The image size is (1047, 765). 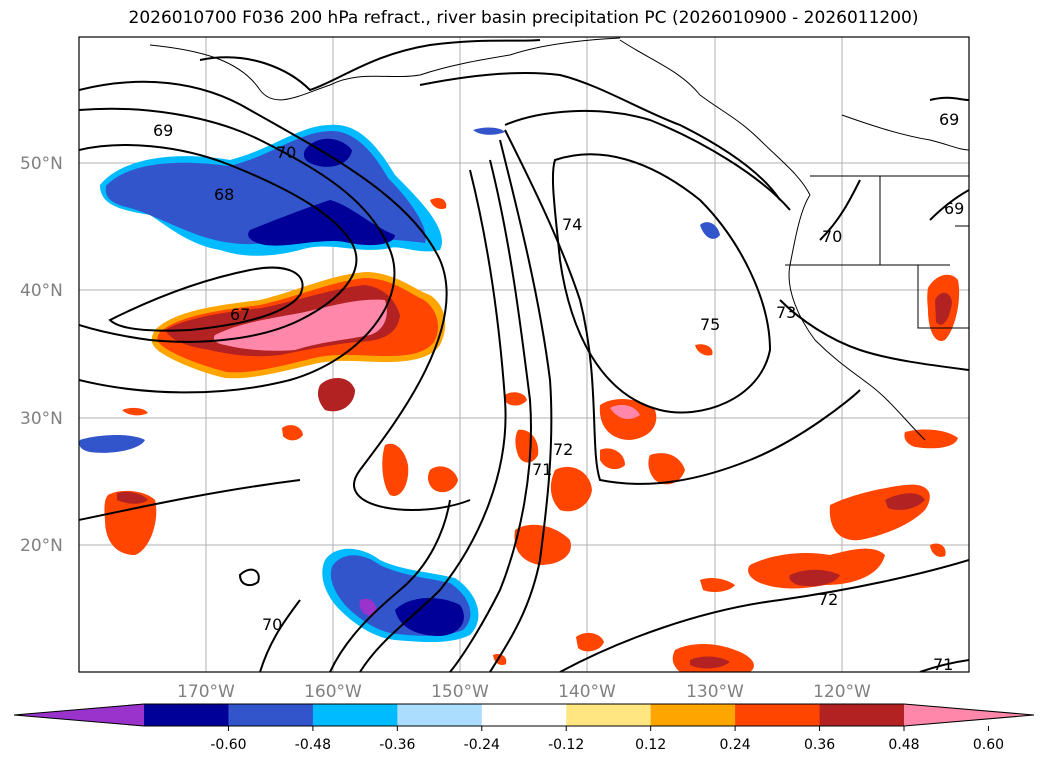 What do you see at coordinates (566, 745) in the screenshot?
I see `colorbar-tick-label: -0.12` at bounding box center [566, 745].